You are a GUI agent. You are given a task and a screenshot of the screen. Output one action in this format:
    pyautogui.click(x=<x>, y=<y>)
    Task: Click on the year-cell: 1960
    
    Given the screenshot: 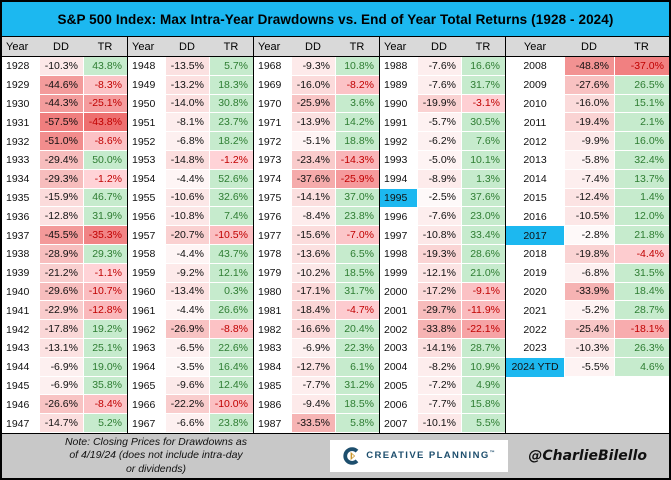 What is the action you would take?
    pyautogui.click(x=144, y=291)
    